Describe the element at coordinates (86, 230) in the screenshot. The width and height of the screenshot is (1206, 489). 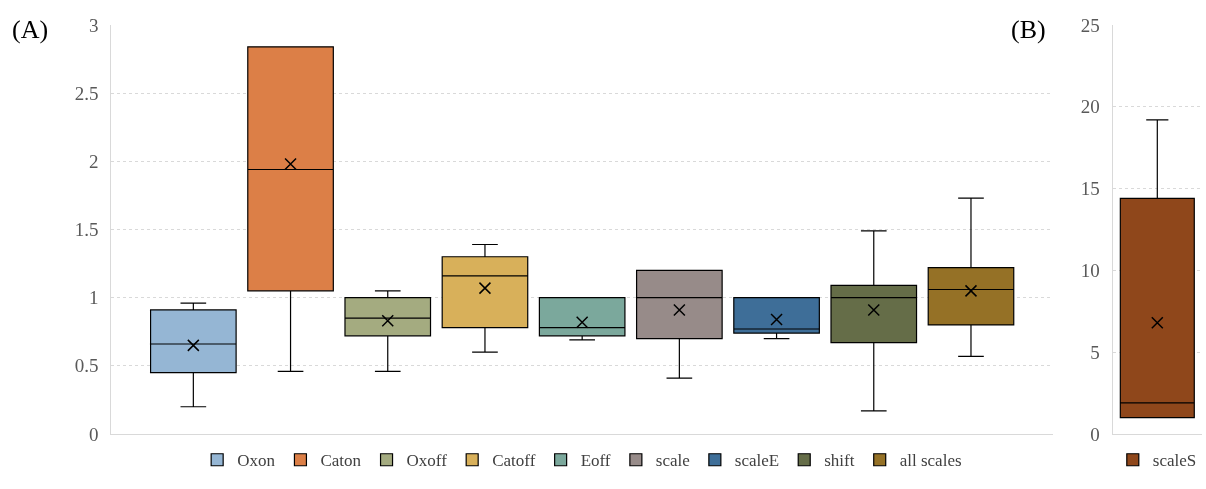
I see `y-tick-label: 1.5` at that location.